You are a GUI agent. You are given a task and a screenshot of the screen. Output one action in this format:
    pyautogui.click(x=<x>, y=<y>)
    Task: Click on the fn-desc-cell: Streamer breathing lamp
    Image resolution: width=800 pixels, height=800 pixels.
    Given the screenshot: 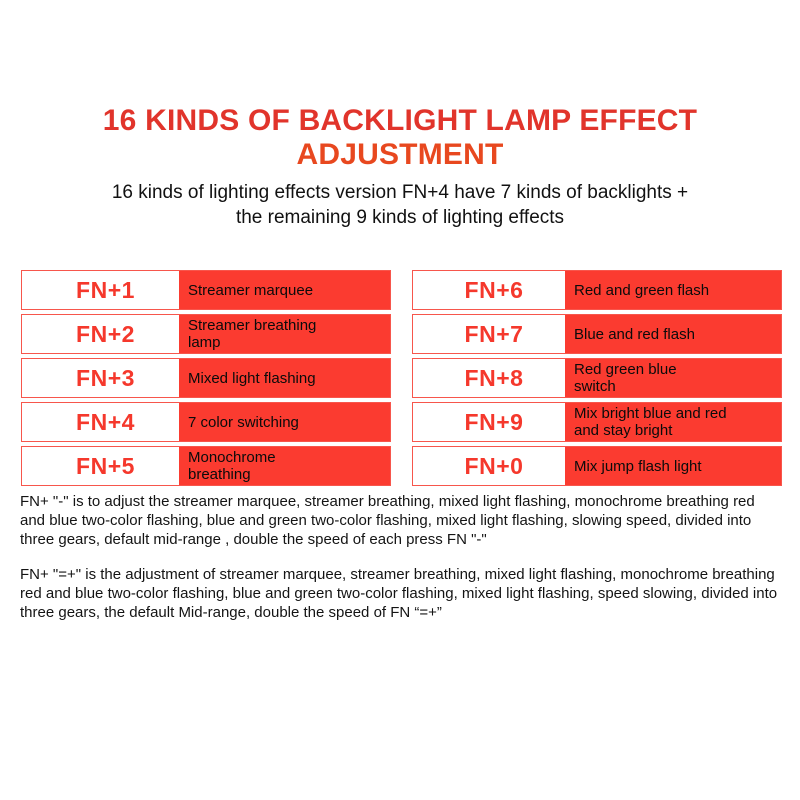 What is the action you would take?
    pyautogui.click(x=284, y=334)
    